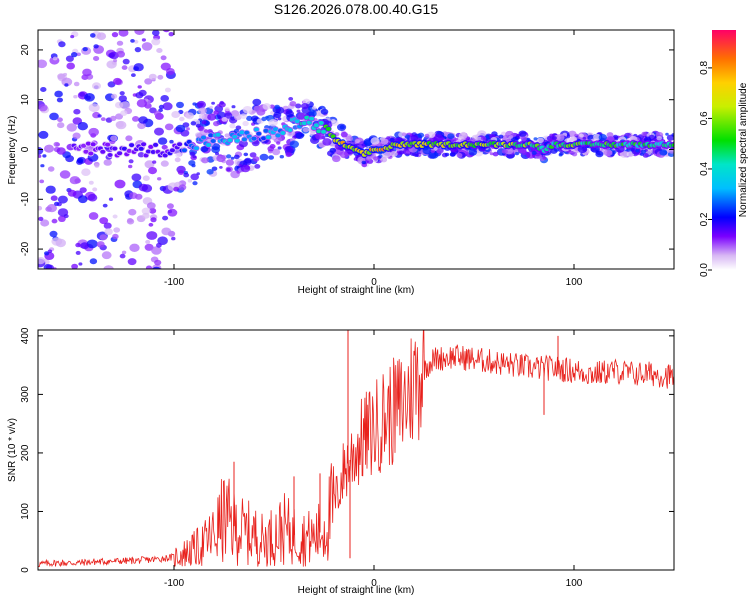 The width and height of the screenshot is (750, 600). I want to click on y-tick-label: 400, so click(25, 335).